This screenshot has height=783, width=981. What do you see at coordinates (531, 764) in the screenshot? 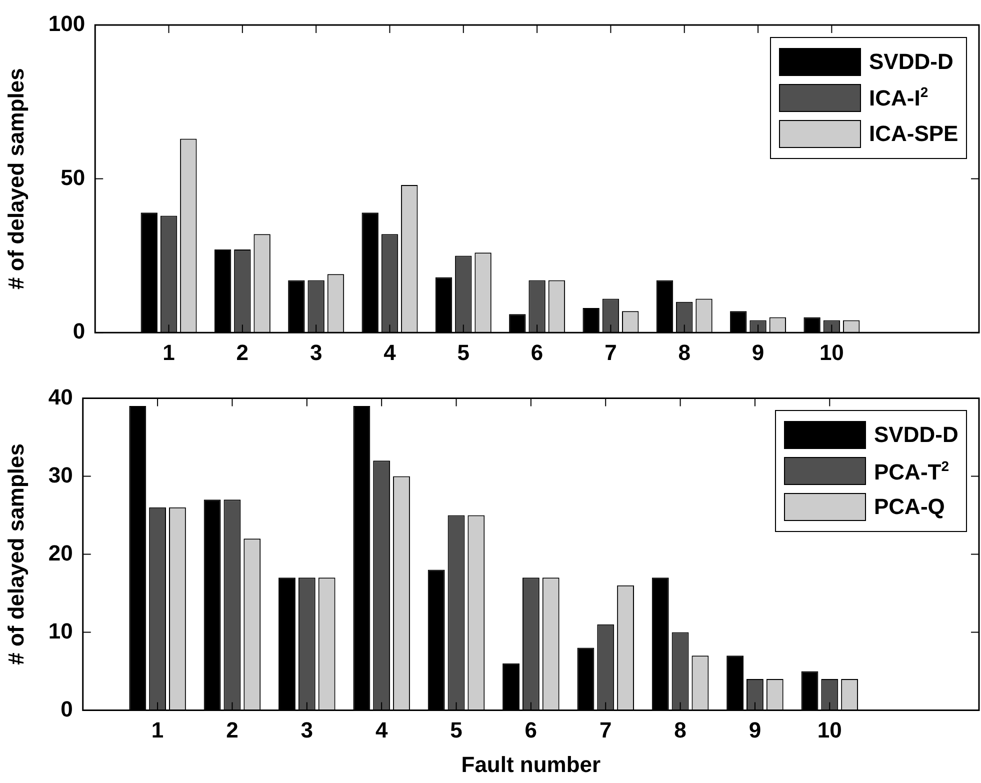
I see `x-axis-title: Fault number` at bounding box center [531, 764].